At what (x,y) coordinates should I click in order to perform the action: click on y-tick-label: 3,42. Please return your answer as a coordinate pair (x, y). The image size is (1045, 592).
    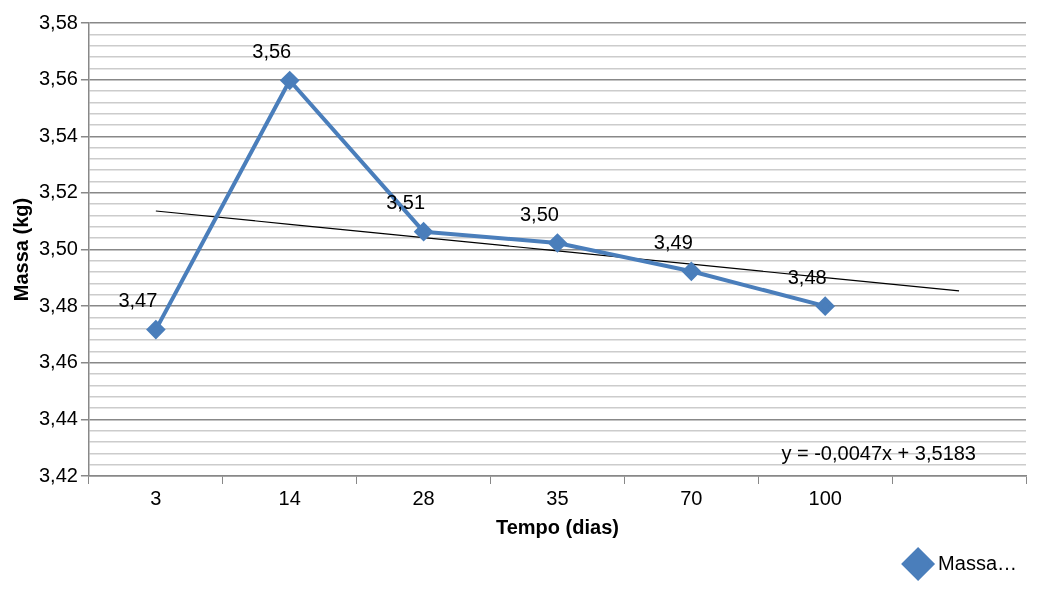
    Looking at the image, I should click on (58, 474).